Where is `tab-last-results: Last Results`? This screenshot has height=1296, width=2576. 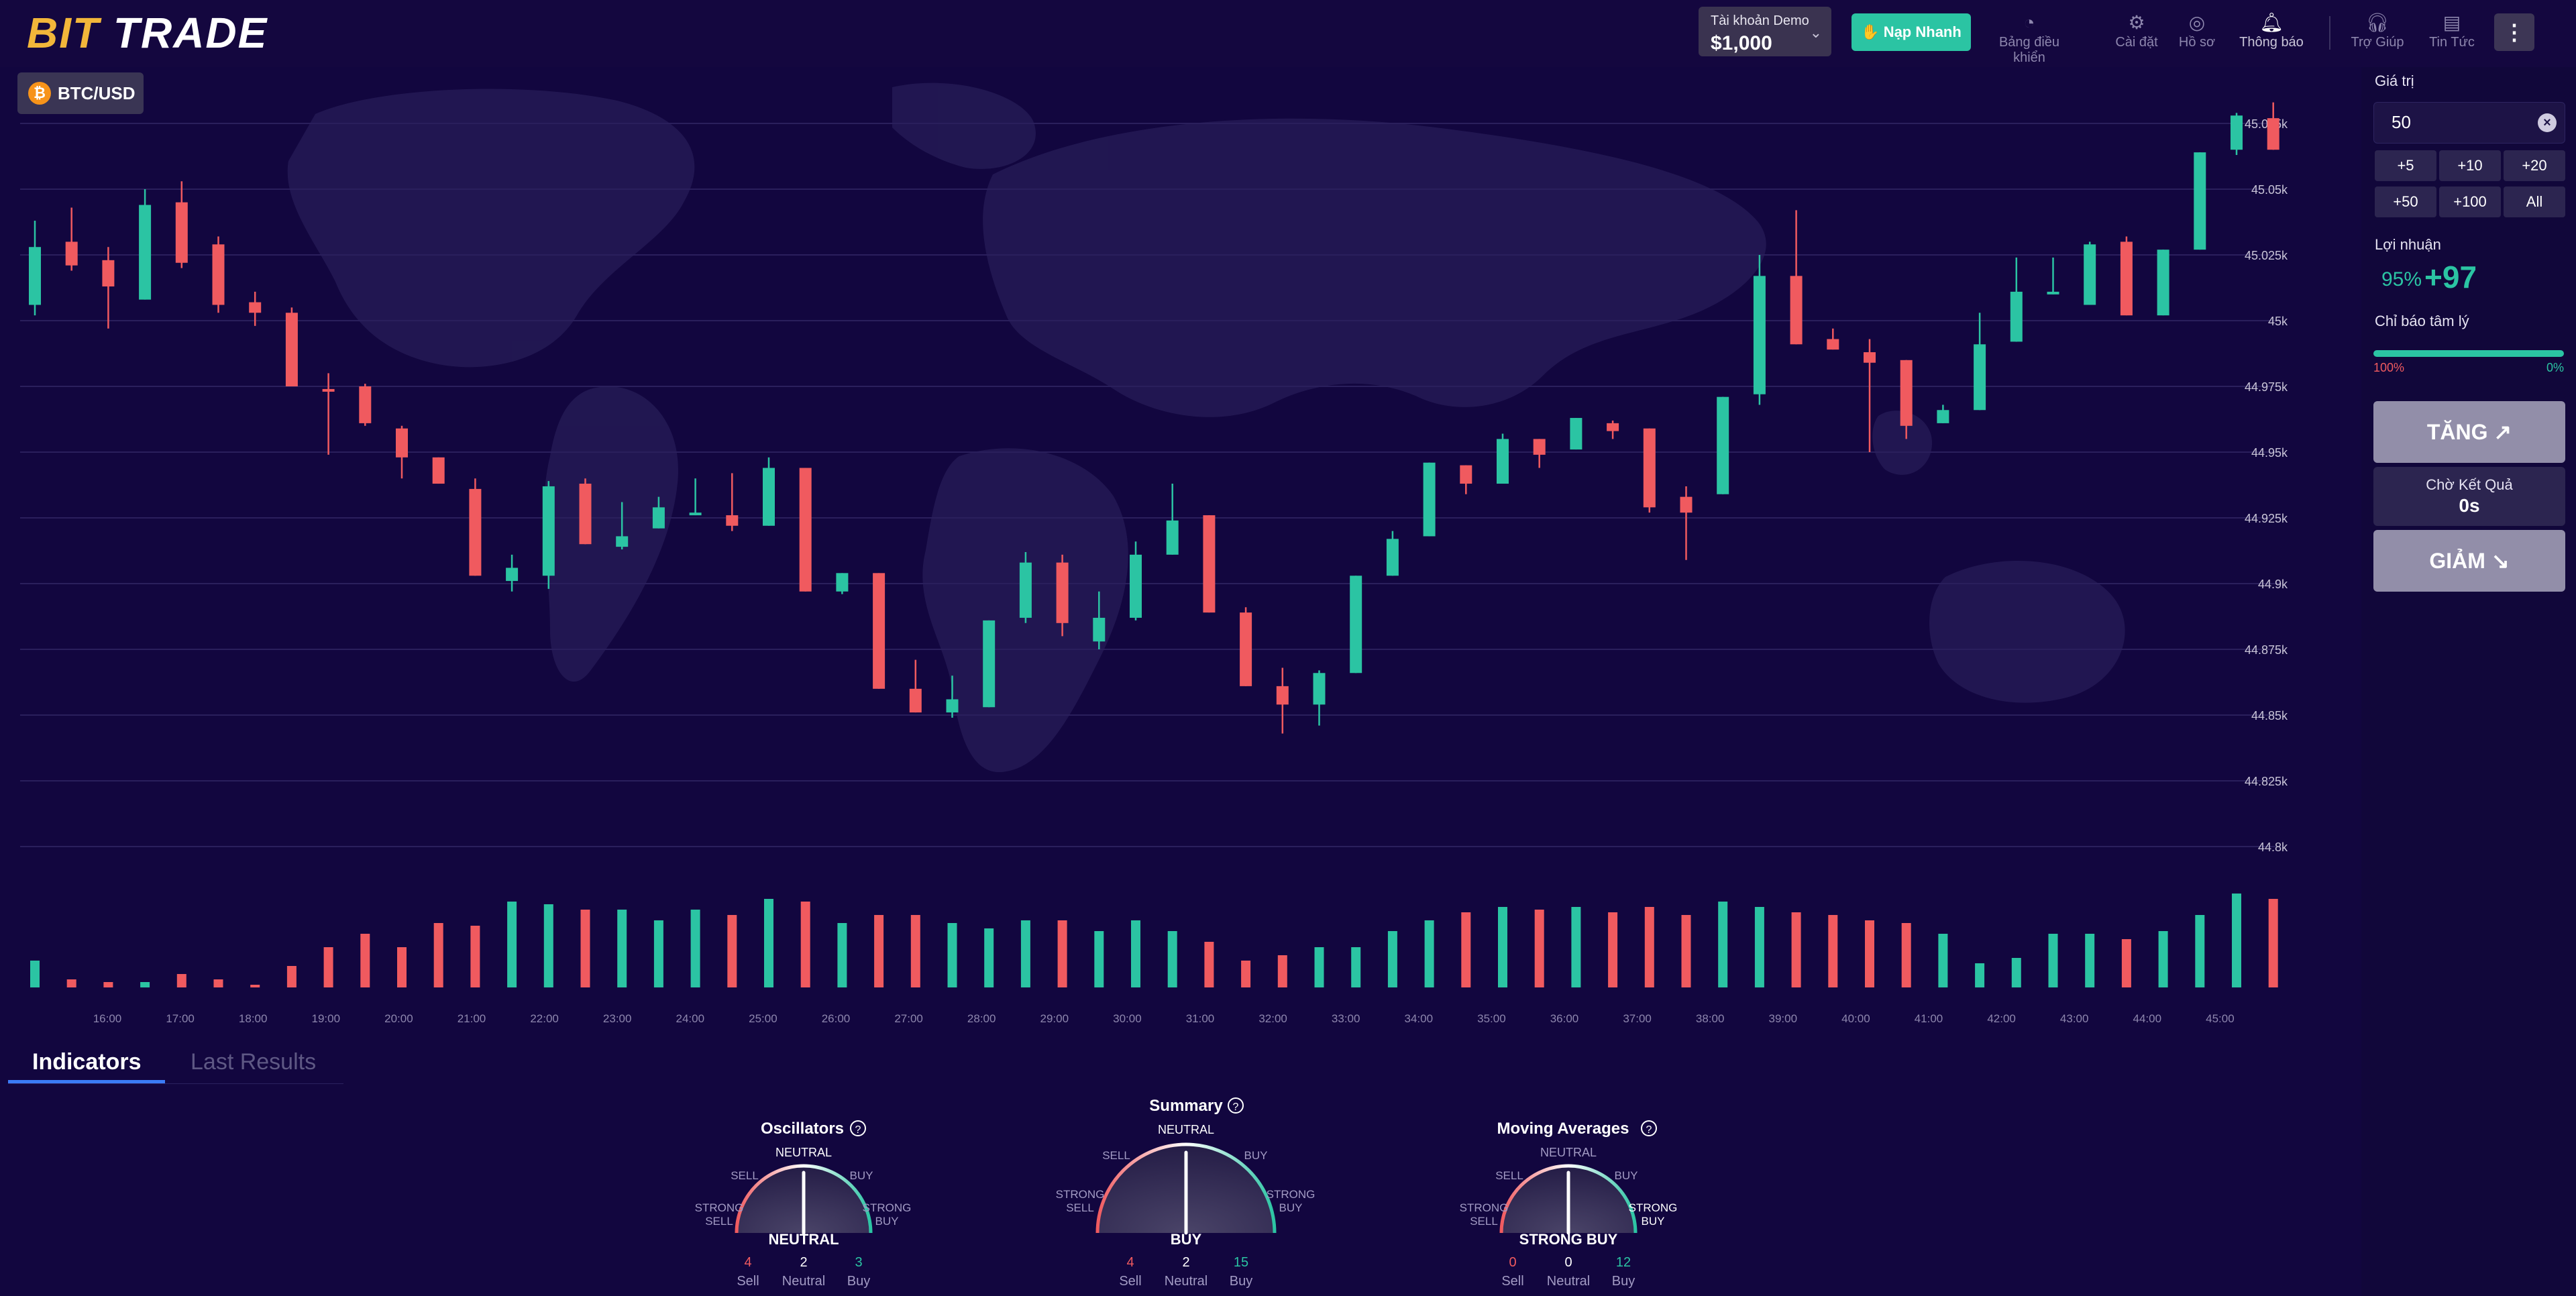 tab-last-results: Last Results is located at coordinates (254, 1062).